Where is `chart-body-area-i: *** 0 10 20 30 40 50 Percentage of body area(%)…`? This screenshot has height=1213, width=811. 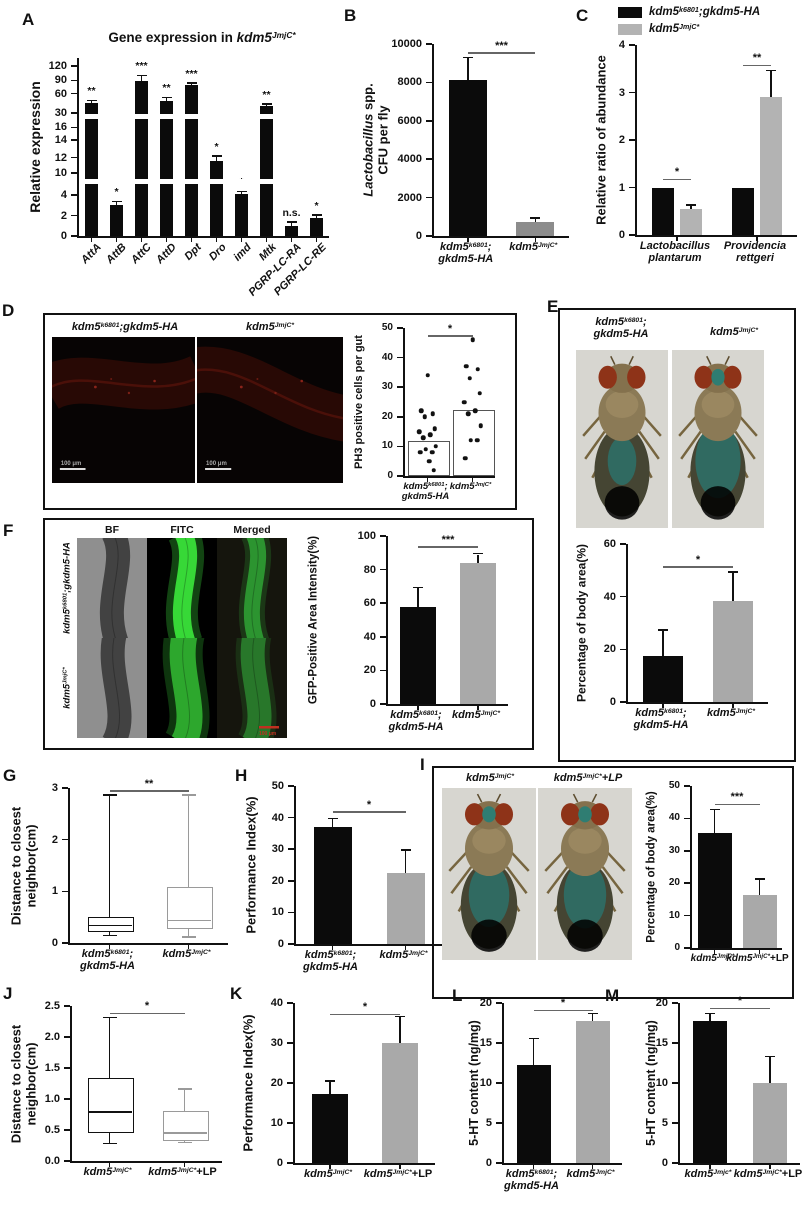 chart-body-area-i: *** 0 10 20 30 40 50 Percentage of body area(%)… is located at coordinates (714, 882).